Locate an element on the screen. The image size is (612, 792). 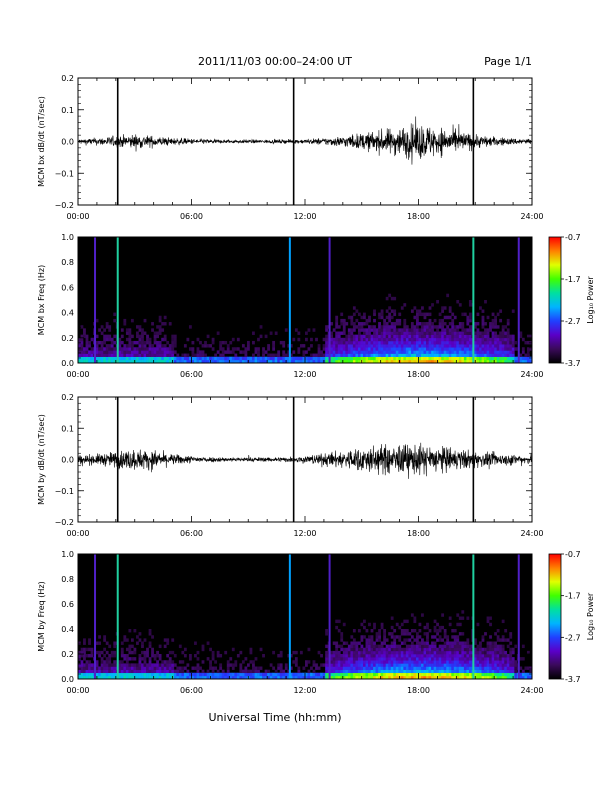
x-tick-label: 24:00 is located at coordinates (531, 374).